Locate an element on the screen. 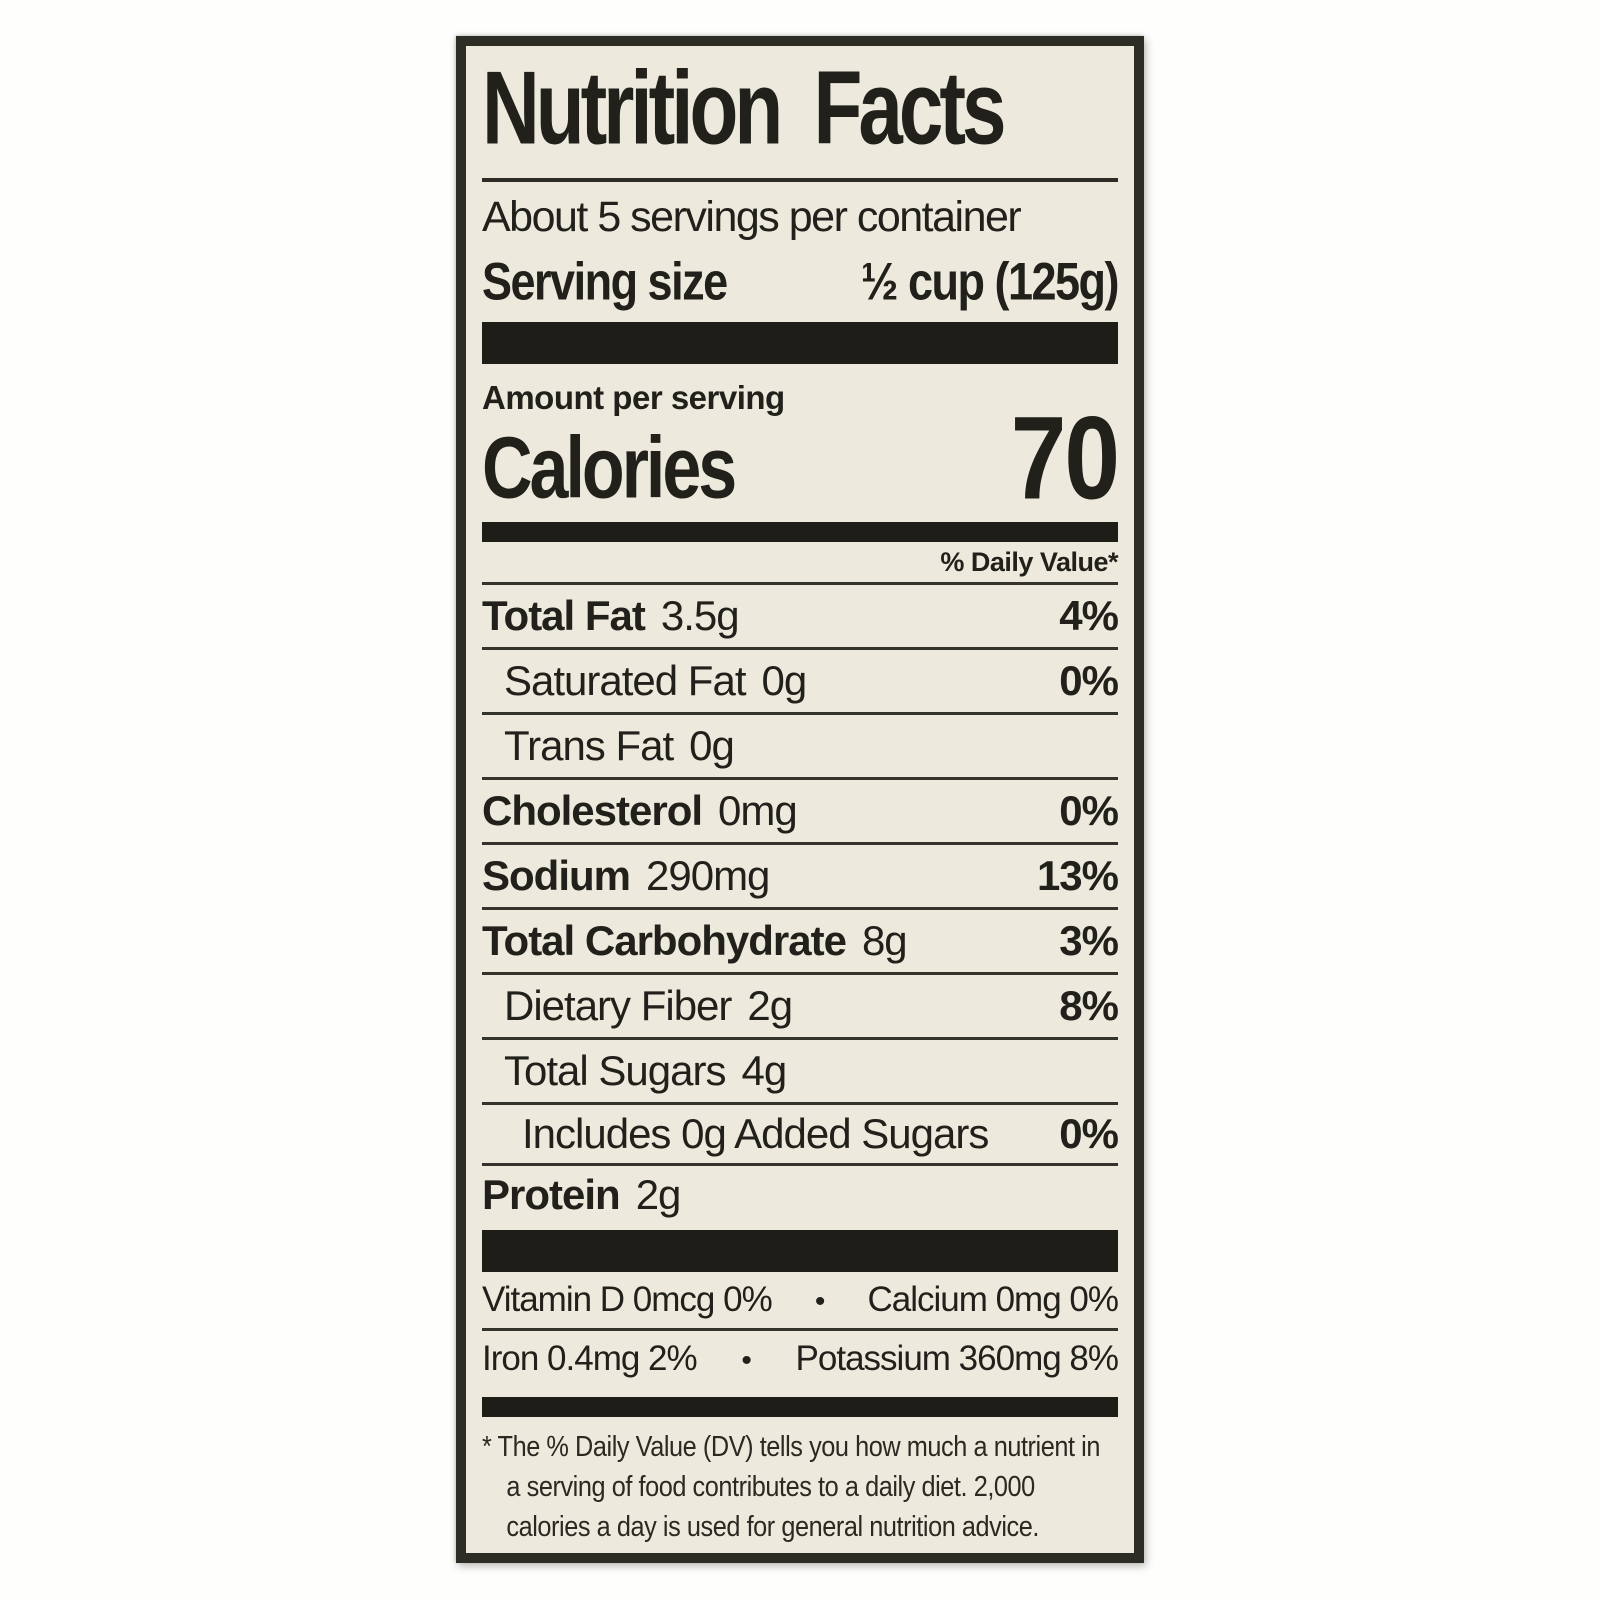  nutrient-name: Total Sugars is located at coordinates (615, 1070).